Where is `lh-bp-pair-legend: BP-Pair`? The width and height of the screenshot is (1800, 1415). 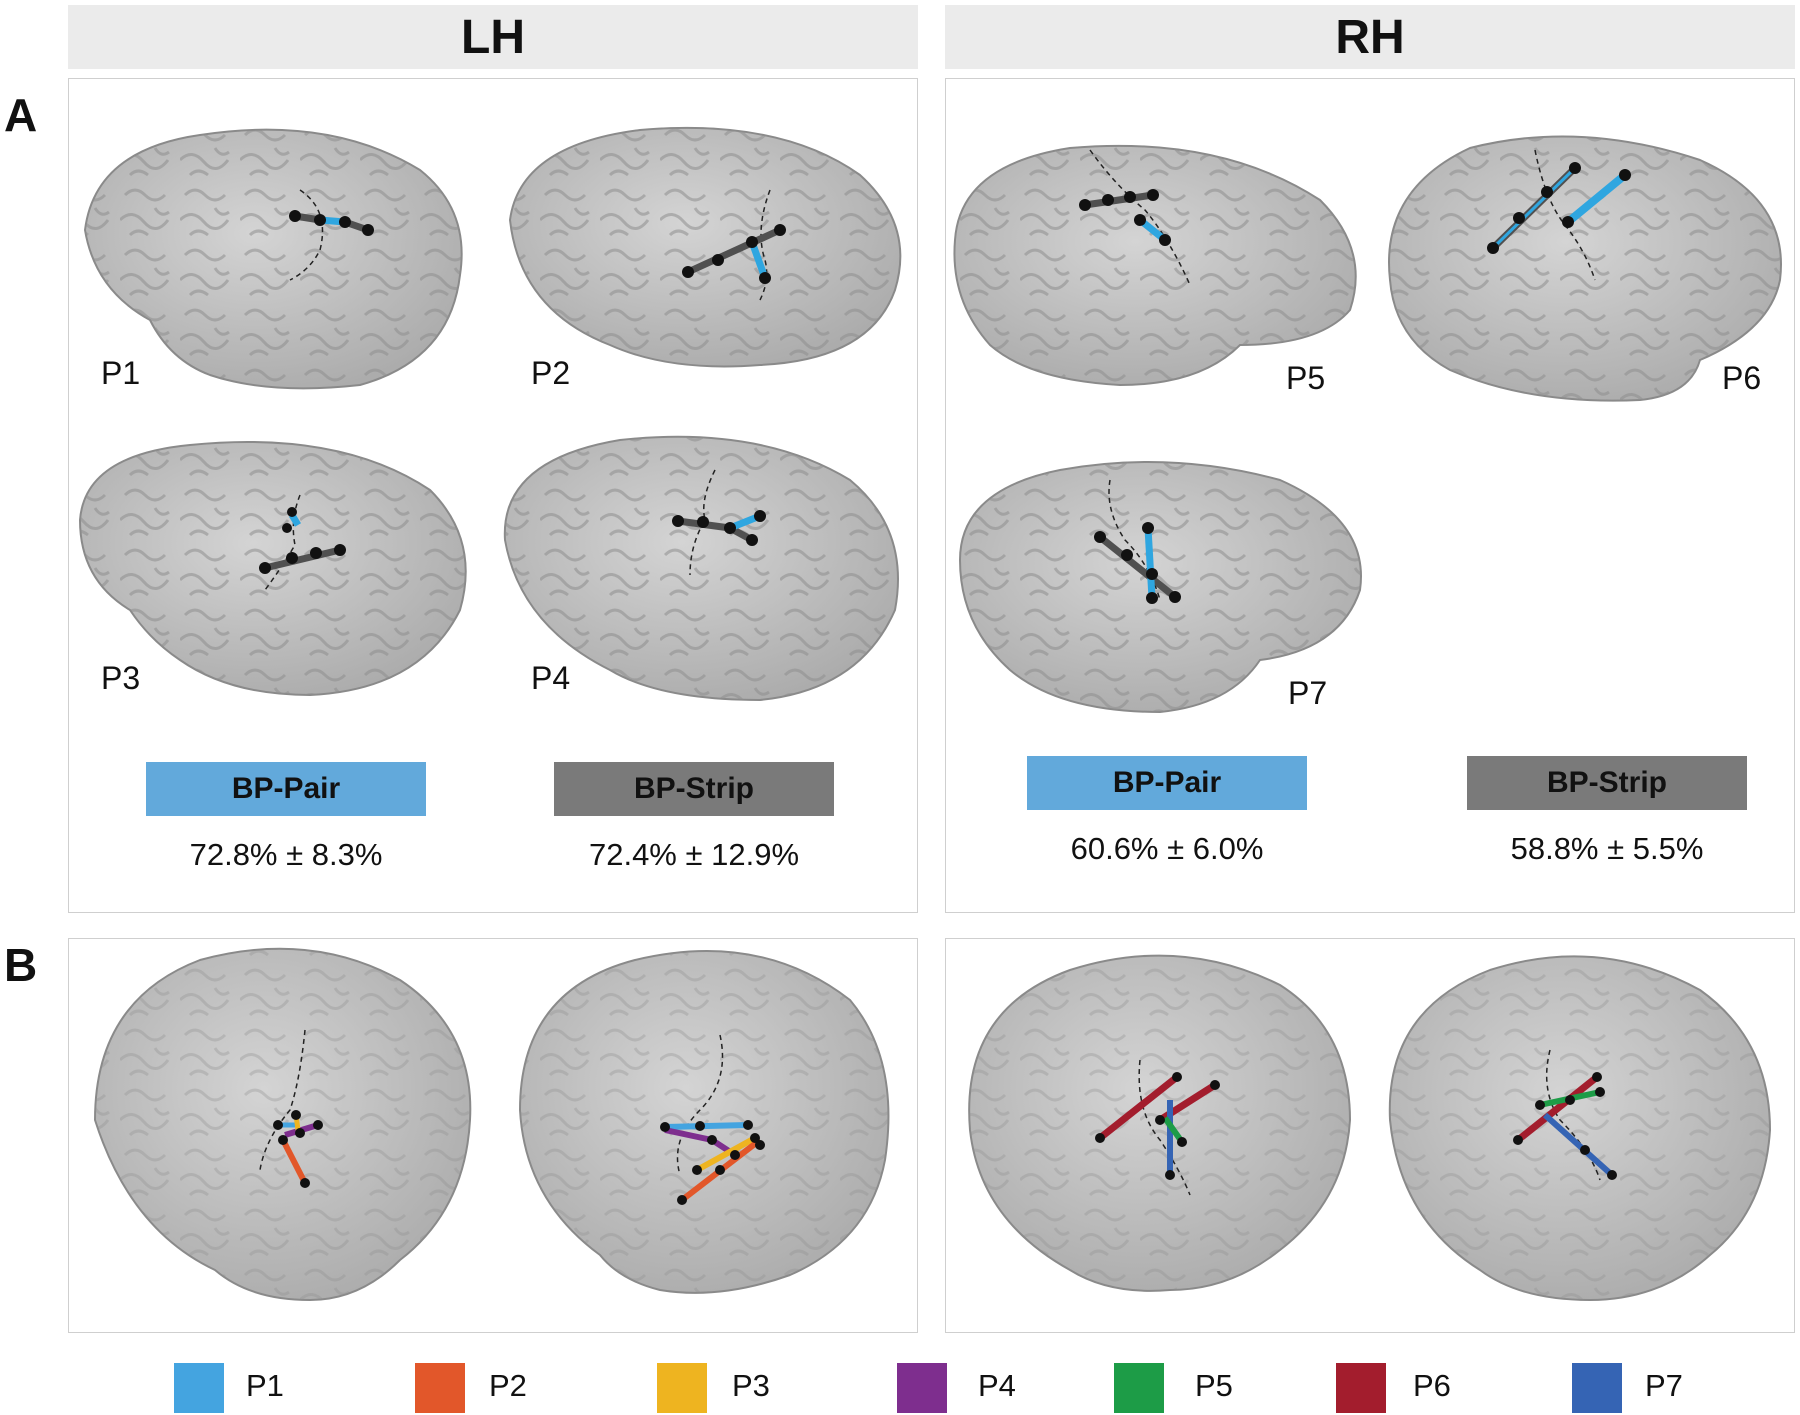
lh-bp-pair-legend: BP-Pair is located at coordinates (286, 789).